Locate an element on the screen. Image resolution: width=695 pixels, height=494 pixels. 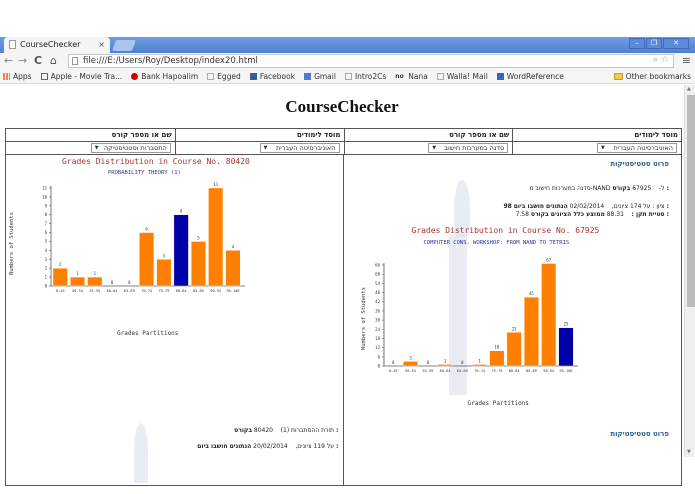
scrollbar-thumb is located at coordinates (691, 201).